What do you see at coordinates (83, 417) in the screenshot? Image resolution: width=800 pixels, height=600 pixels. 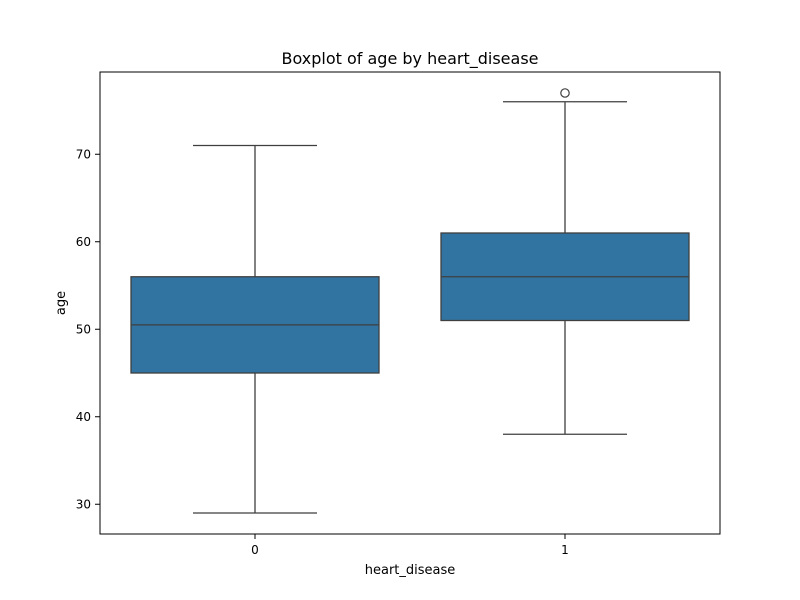 I see `y-tick-label: 40` at bounding box center [83, 417].